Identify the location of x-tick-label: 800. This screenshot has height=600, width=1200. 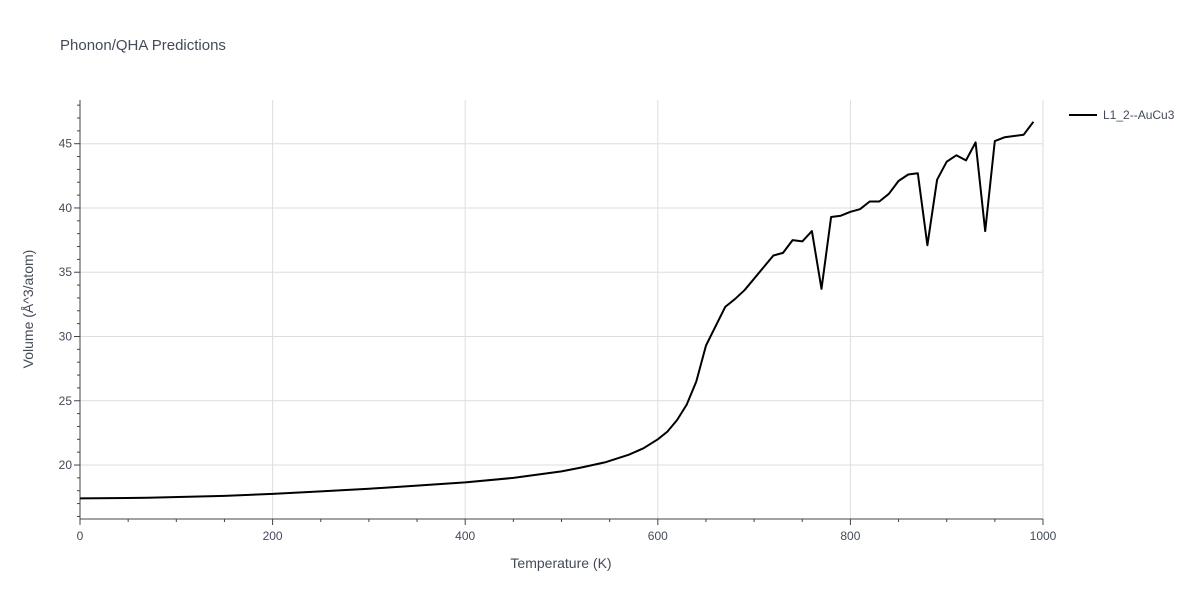
(850, 536).